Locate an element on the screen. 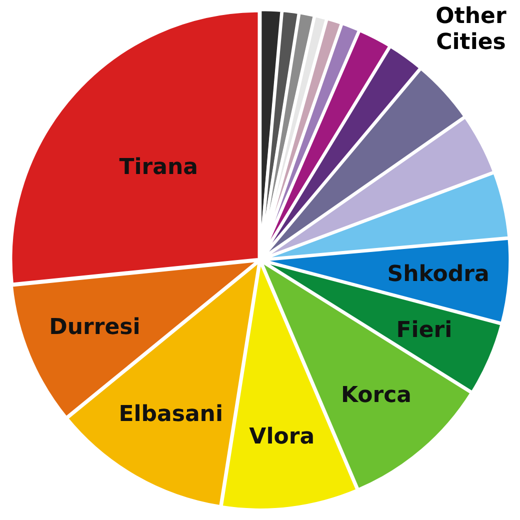 The width and height of the screenshot is (520, 520). slice-label: Elbasani is located at coordinates (171, 414).